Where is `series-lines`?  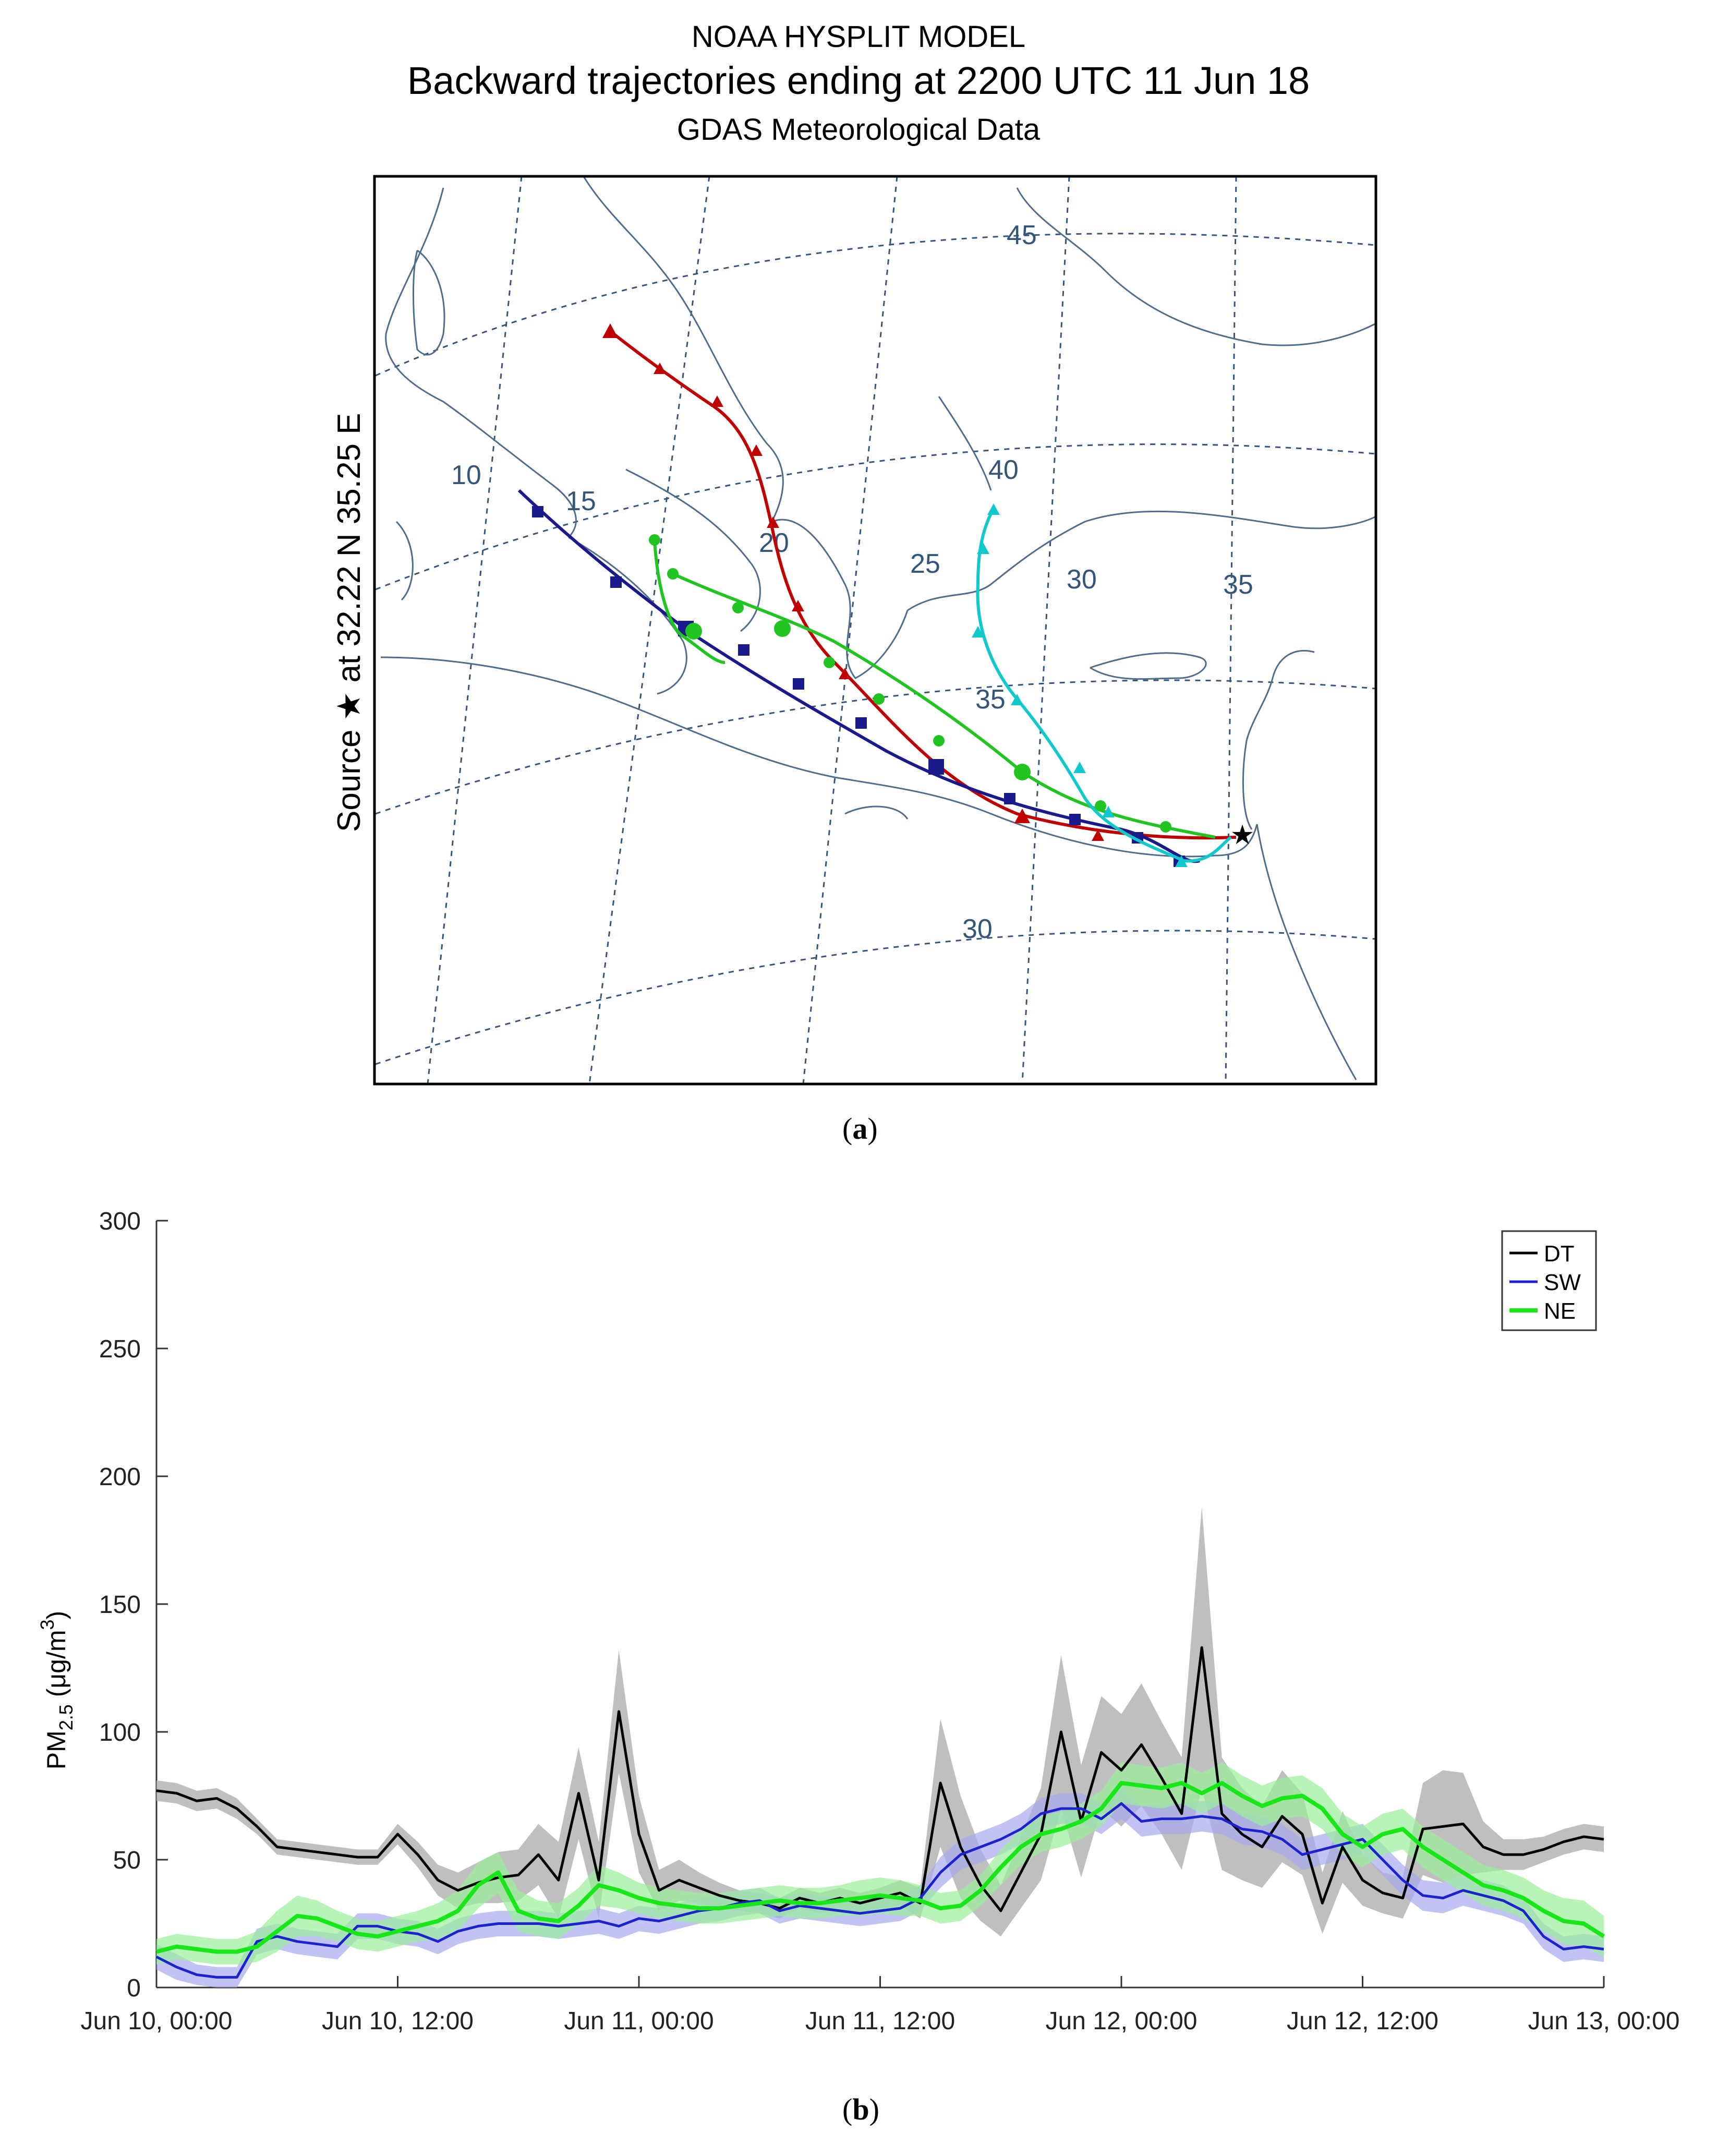 series-lines is located at coordinates (880, 1812).